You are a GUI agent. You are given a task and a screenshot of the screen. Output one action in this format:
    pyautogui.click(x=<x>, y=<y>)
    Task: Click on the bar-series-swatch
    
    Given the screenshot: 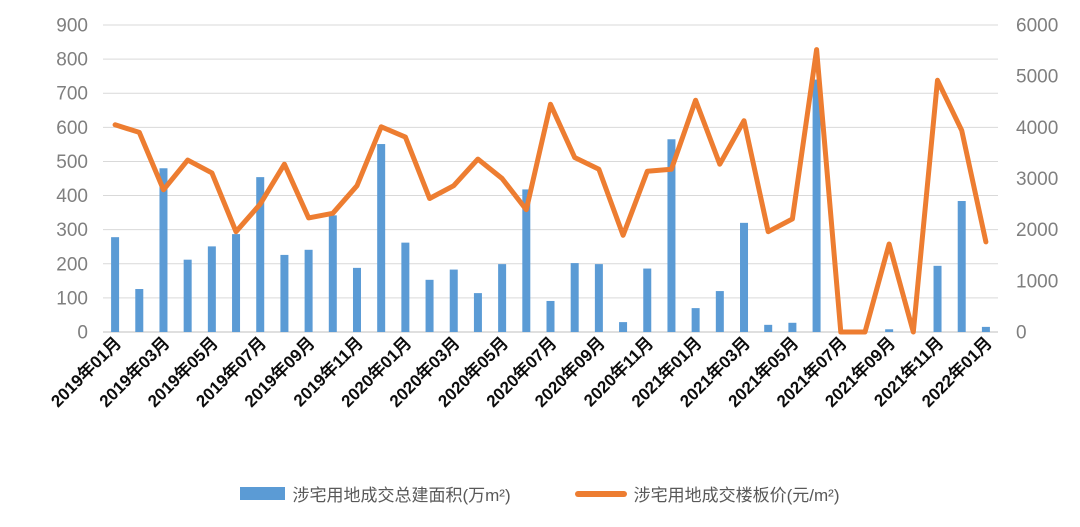 What is the action you would take?
    pyautogui.click(x=263, y=493)
    